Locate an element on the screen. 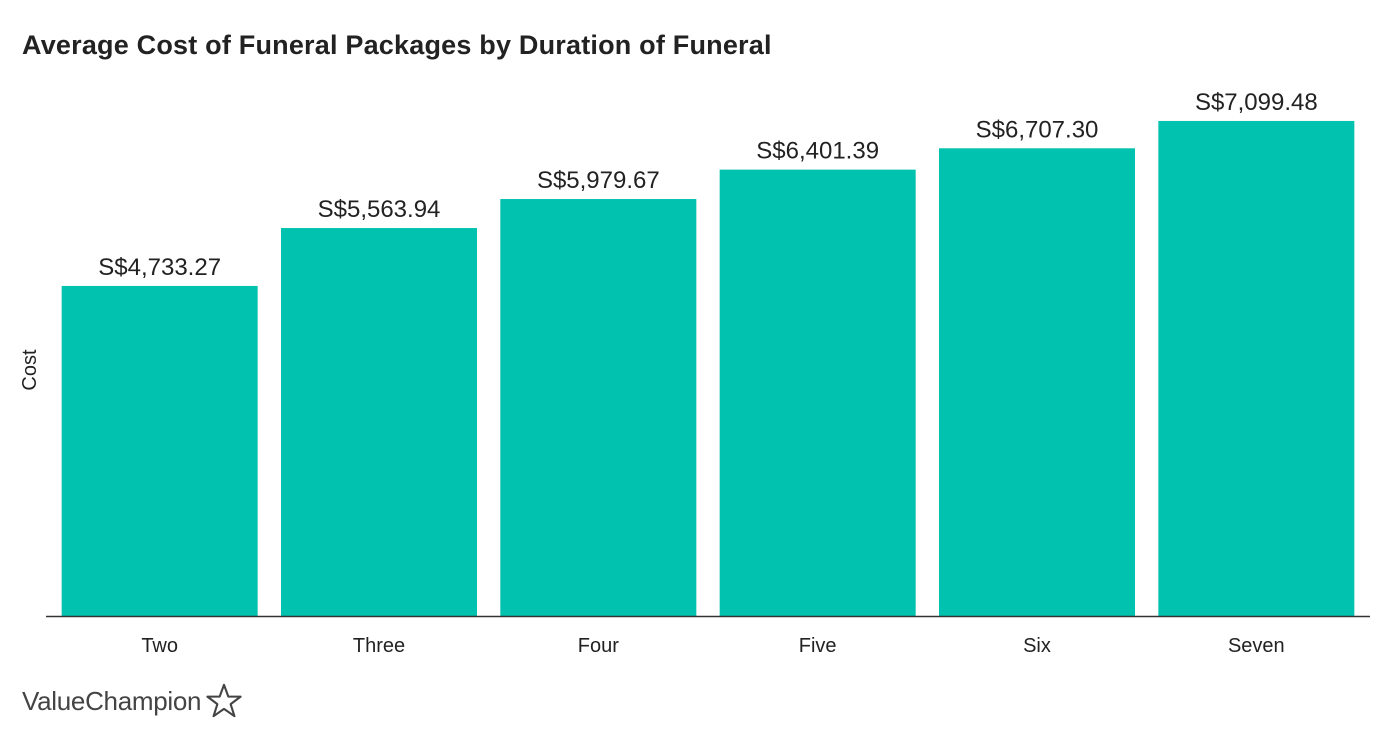 The width and height of the screenshot is (1400, 744). bar-seven is located at coordinates (1256, 368).